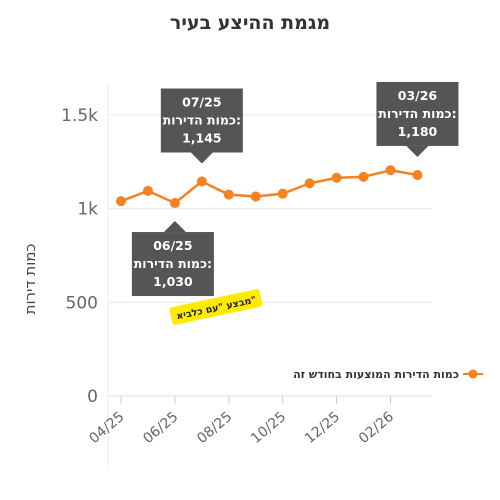 This screenshot has height=500, width=500. I want to click on legend: כמות הדירות המוצעות בחודש זה, so click(388, 374).